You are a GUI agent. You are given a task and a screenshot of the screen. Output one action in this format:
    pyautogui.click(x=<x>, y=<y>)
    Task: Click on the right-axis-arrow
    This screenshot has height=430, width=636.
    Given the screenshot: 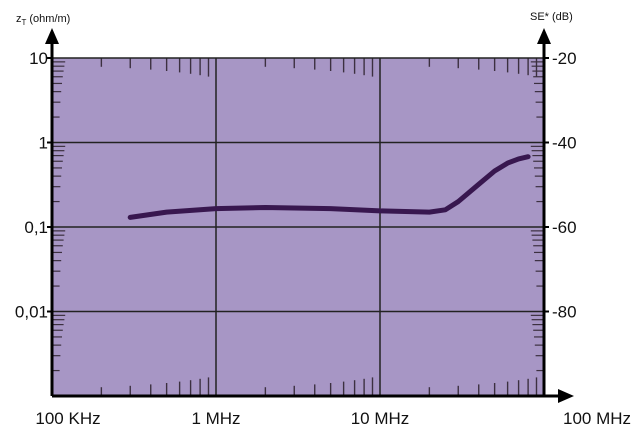 What is the action you would take?
    pyautogui.click(x=544, y=36)
    